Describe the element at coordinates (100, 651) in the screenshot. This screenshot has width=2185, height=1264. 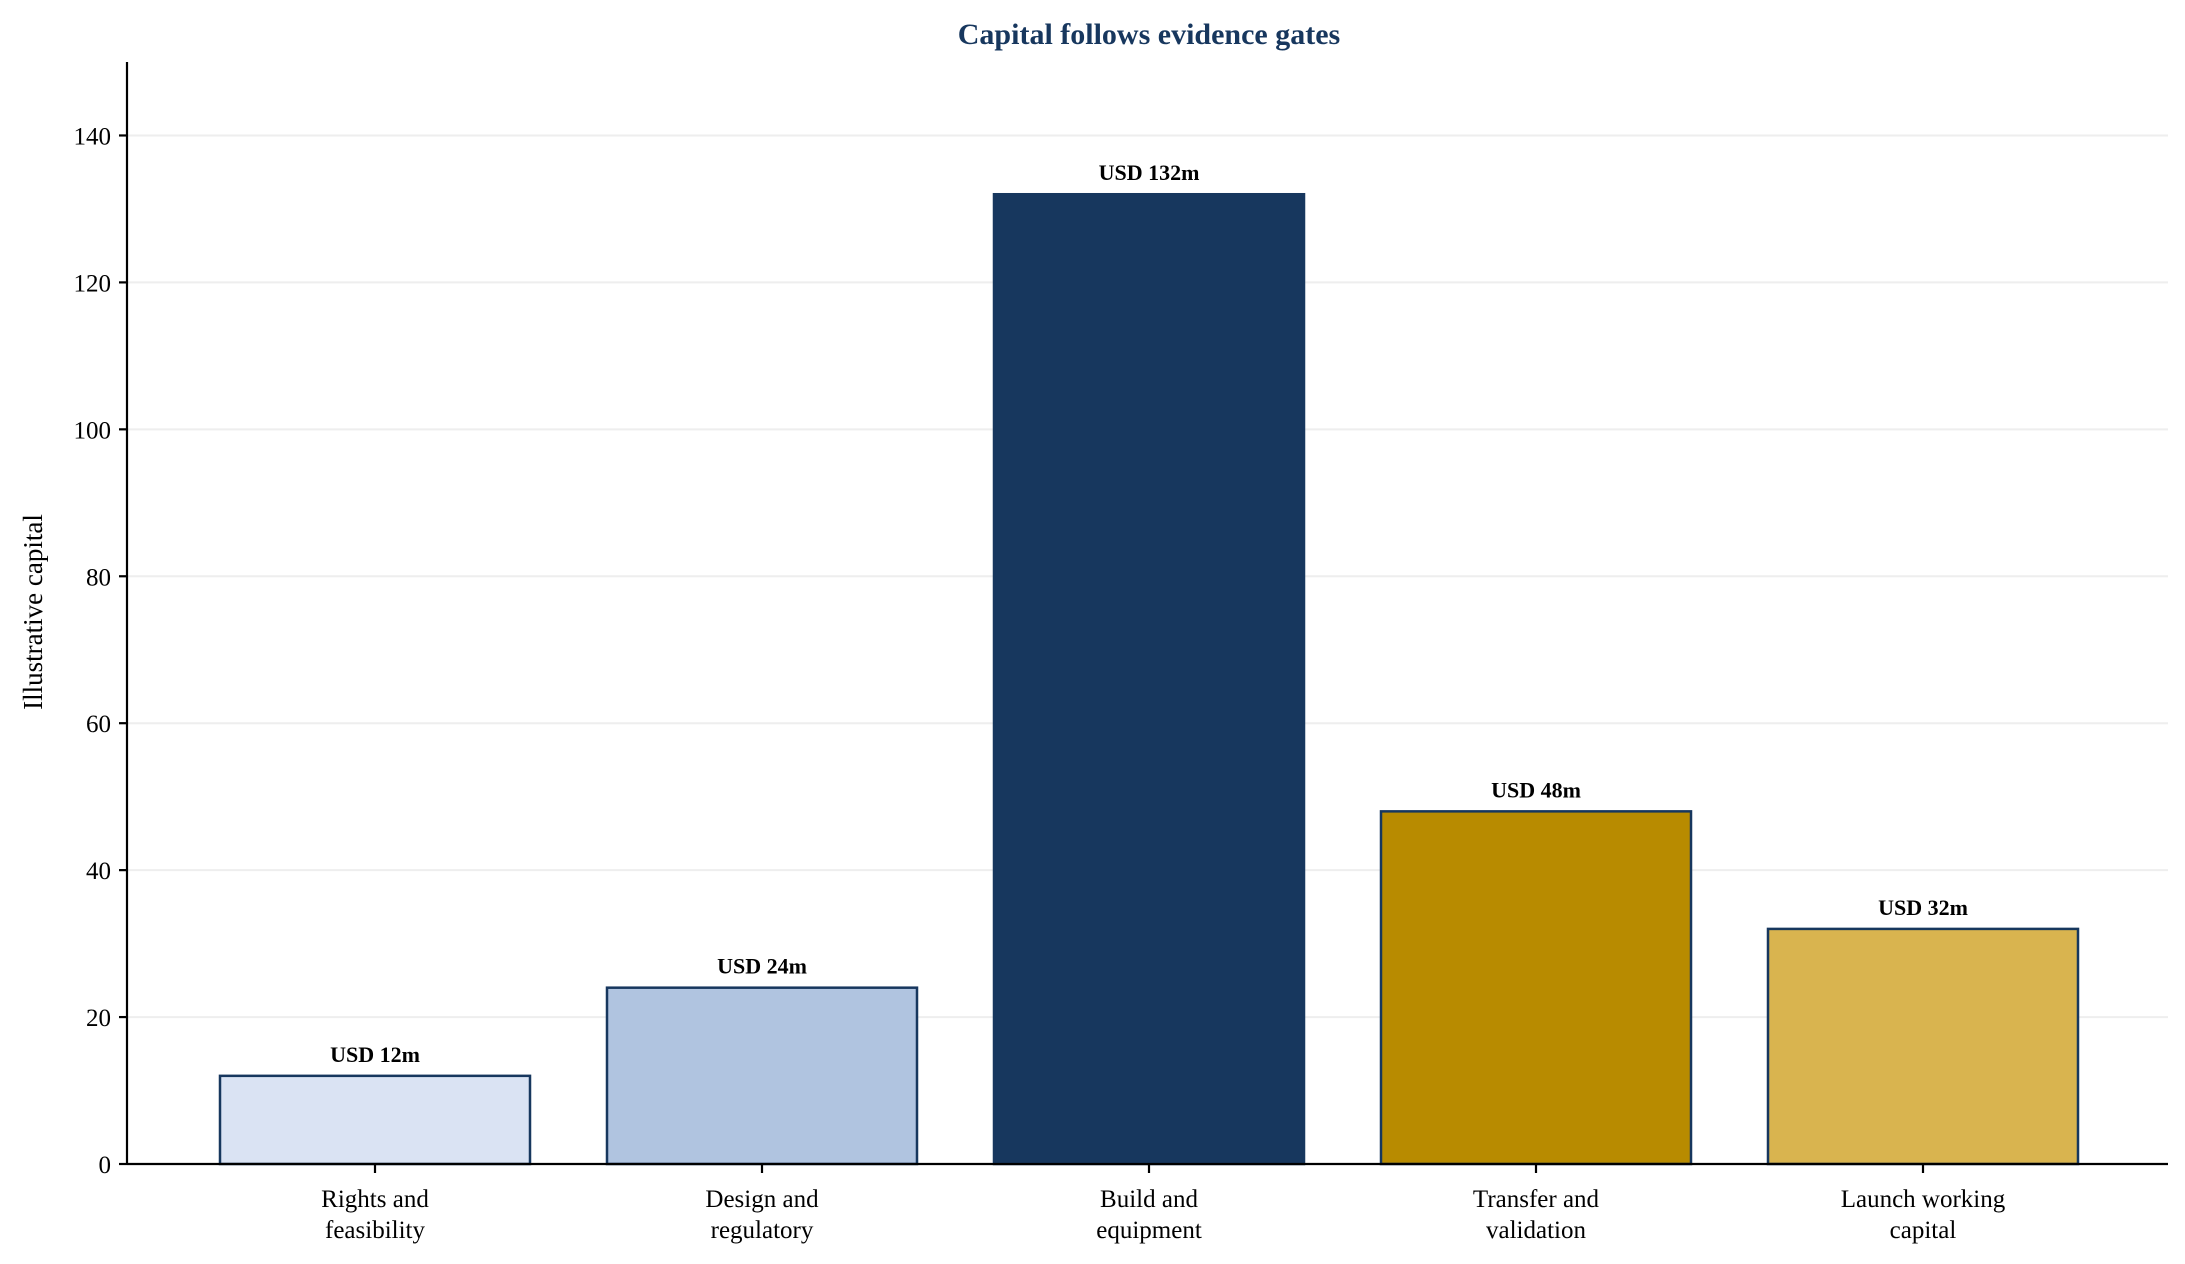
I see `y-ticks: 0 20 40 60 80 100 120 140` at that location.